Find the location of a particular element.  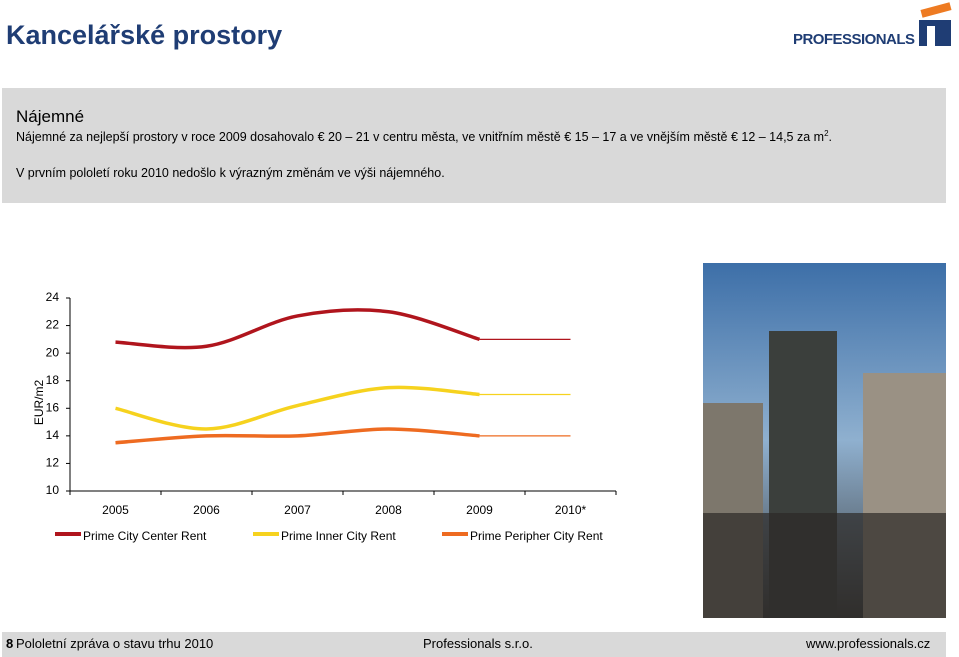

superscript: 2 is located at coordinates (826, 133).